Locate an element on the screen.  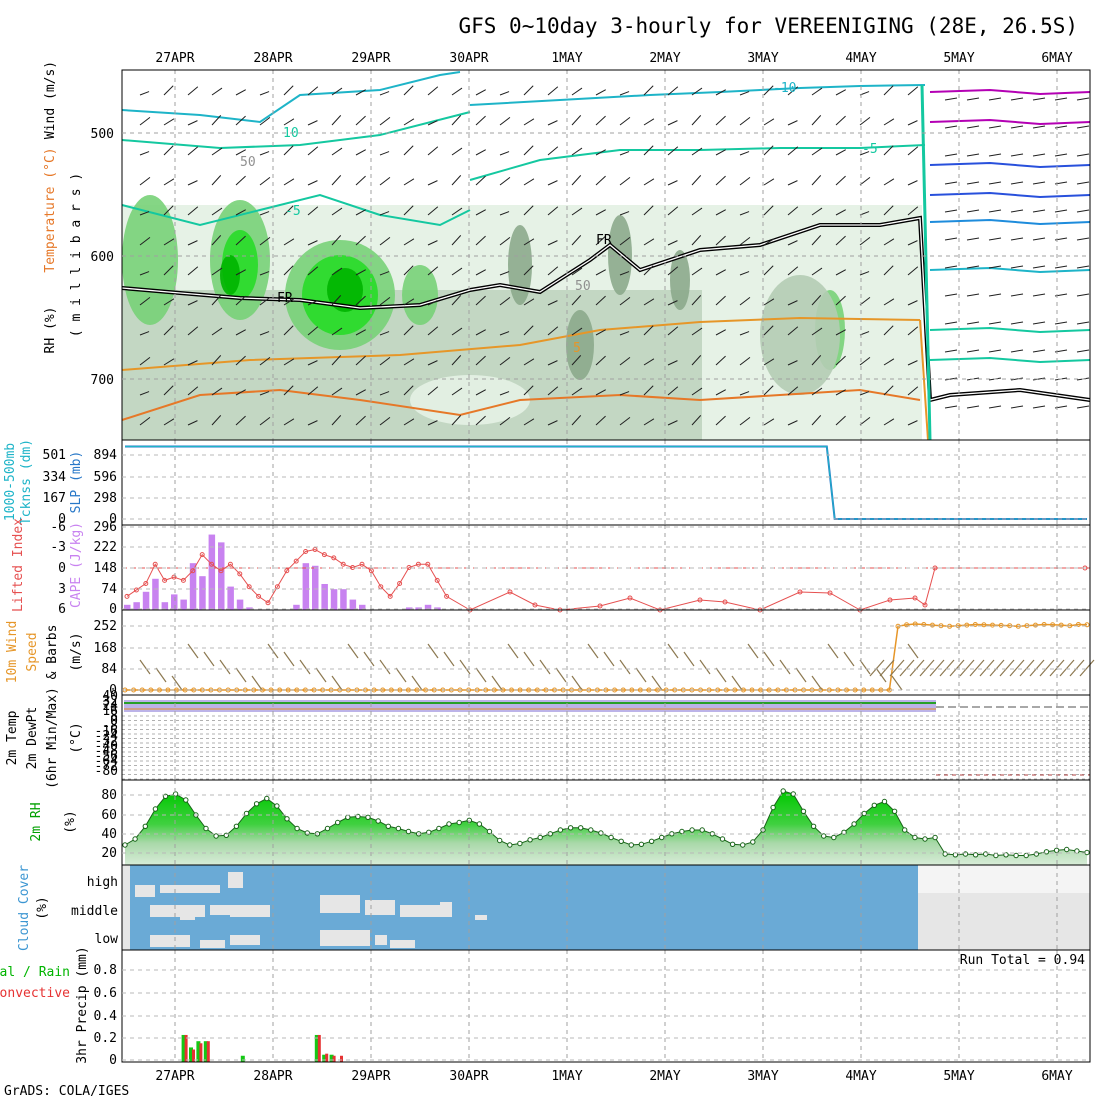
temp-tick: 0 is located at coordinates (114, 721).